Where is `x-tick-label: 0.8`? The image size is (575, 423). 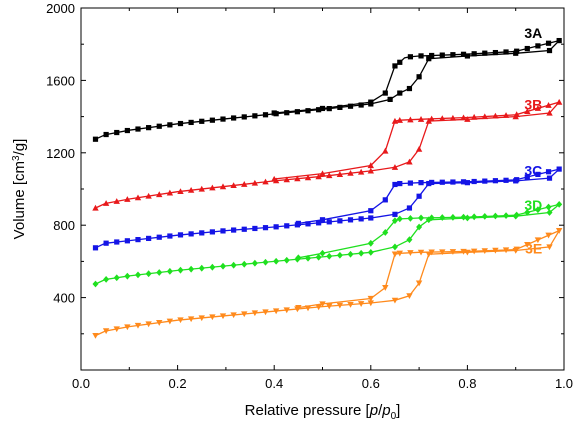 x-tick-label: 0.8 is located at coordinates (467, 383).